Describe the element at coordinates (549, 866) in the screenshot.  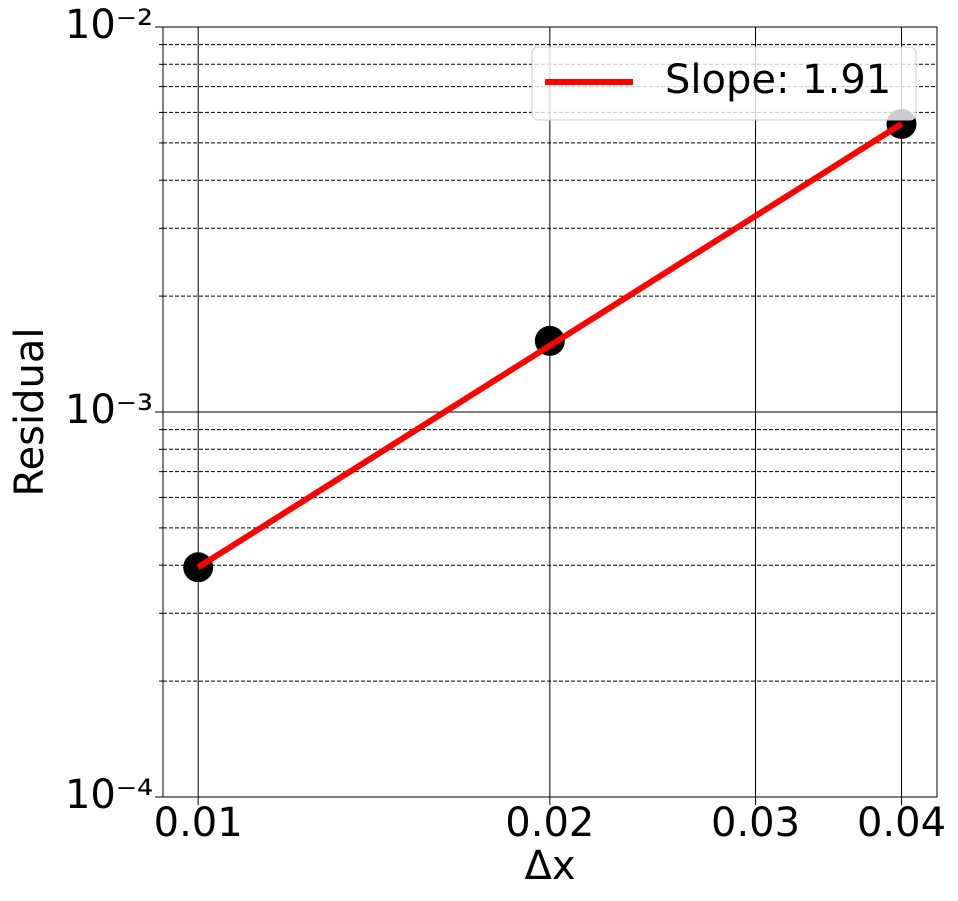
I see `x-axis-label: Δx` at that location.